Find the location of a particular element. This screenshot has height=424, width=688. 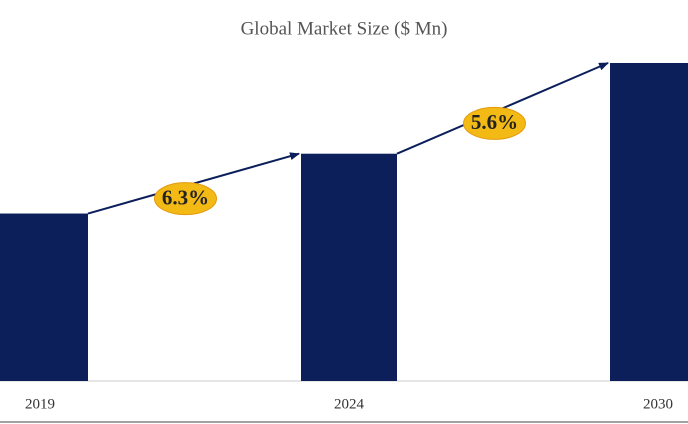

x-tick-label: 2024 is located at coordinates (349, 404).